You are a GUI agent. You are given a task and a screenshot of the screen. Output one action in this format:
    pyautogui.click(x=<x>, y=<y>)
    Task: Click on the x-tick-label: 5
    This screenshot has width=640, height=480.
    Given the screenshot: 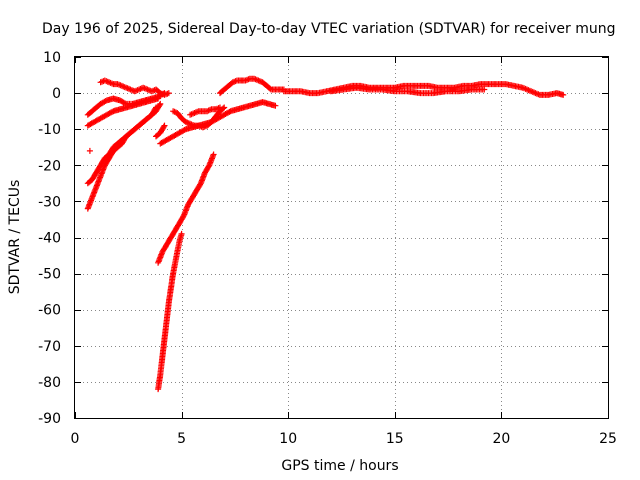 What is the action you would take?
    pyautogui.click(x=181, y=439)
    